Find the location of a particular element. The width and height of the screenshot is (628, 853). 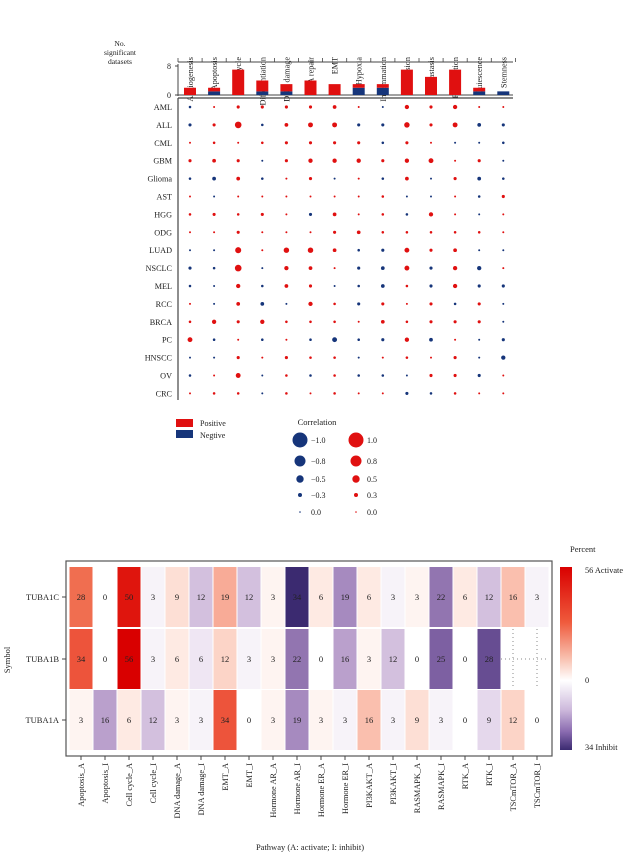

heatmap-col-label: DNA damage_I is located at coordinates (201, 789).